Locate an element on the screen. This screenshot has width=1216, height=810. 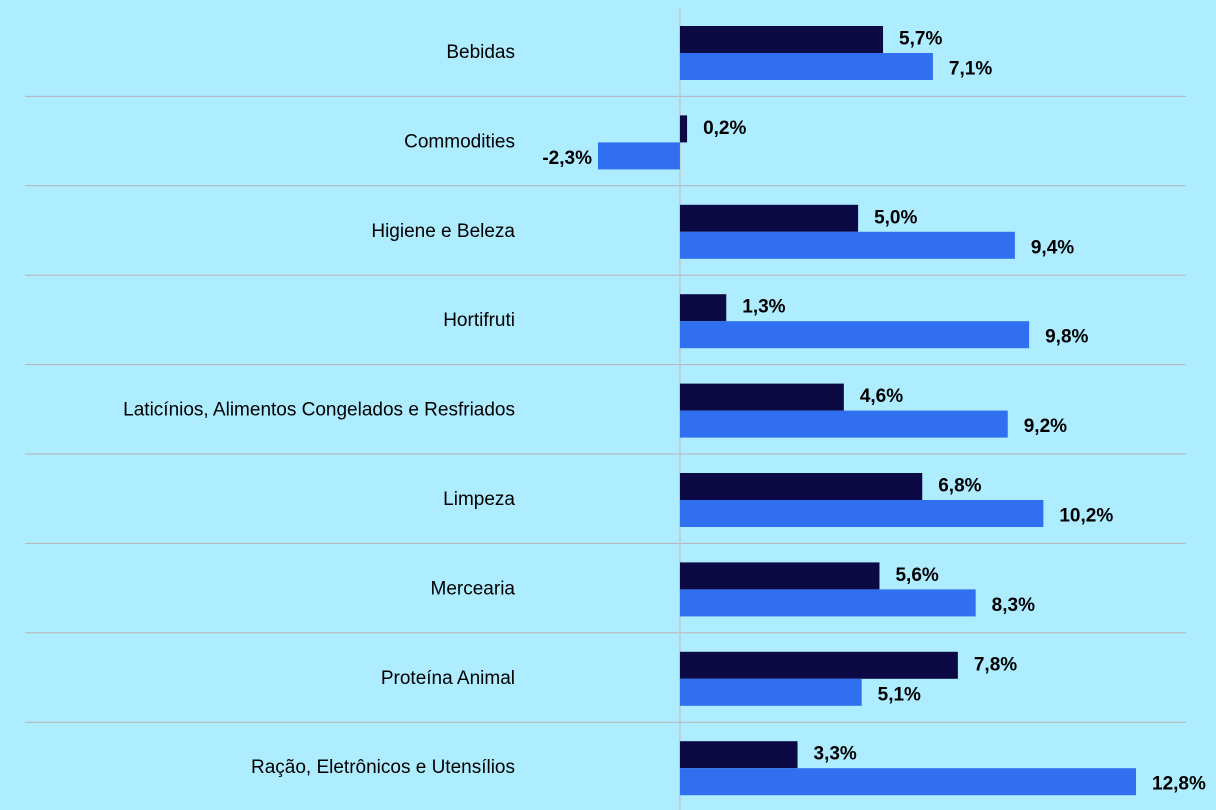
value-label: 12,8% is located at coordinates (1179, 784).